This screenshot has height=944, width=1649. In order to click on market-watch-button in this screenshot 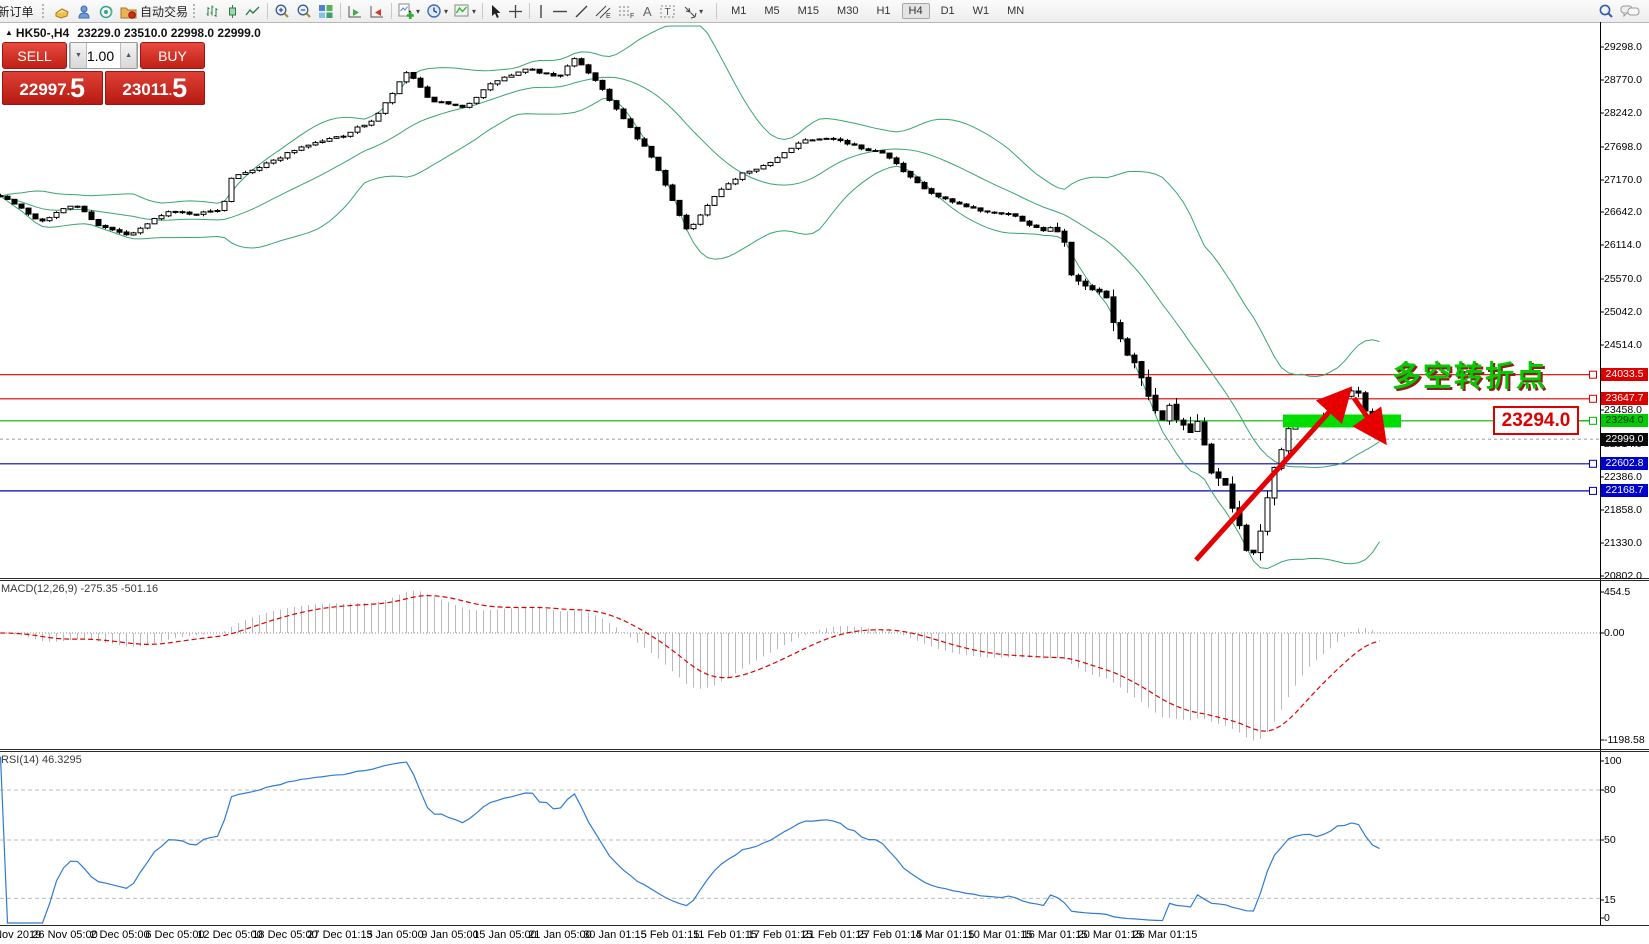, I will do `click(84, 11)`.